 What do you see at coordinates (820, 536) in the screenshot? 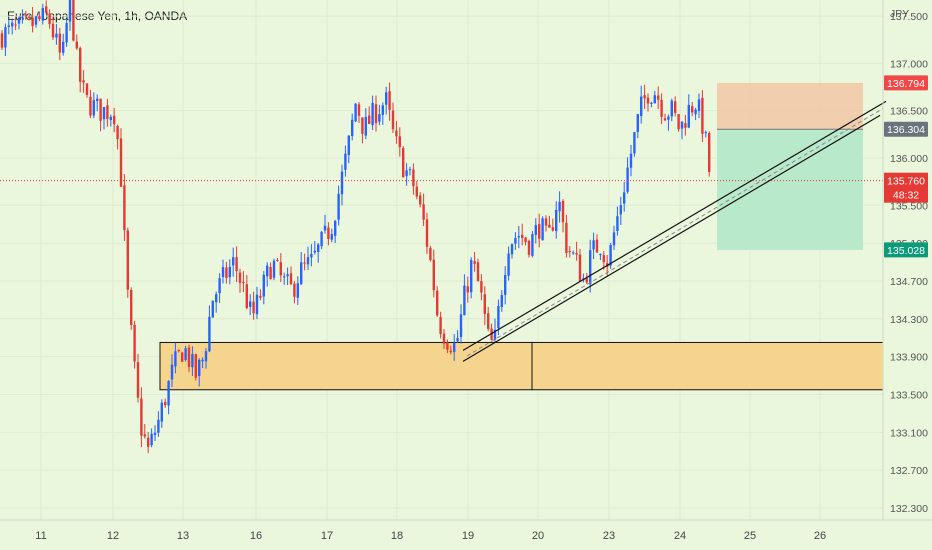
I see `x-tick-label: 26` at bounding box center [820, 536].